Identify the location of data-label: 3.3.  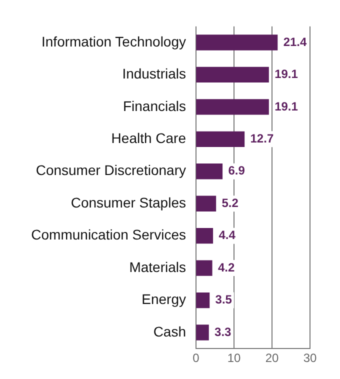
(223, 331).